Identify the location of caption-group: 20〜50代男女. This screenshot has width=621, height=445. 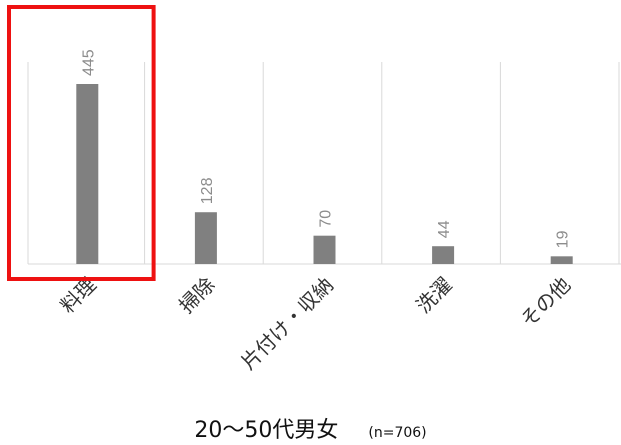
(266, 430).